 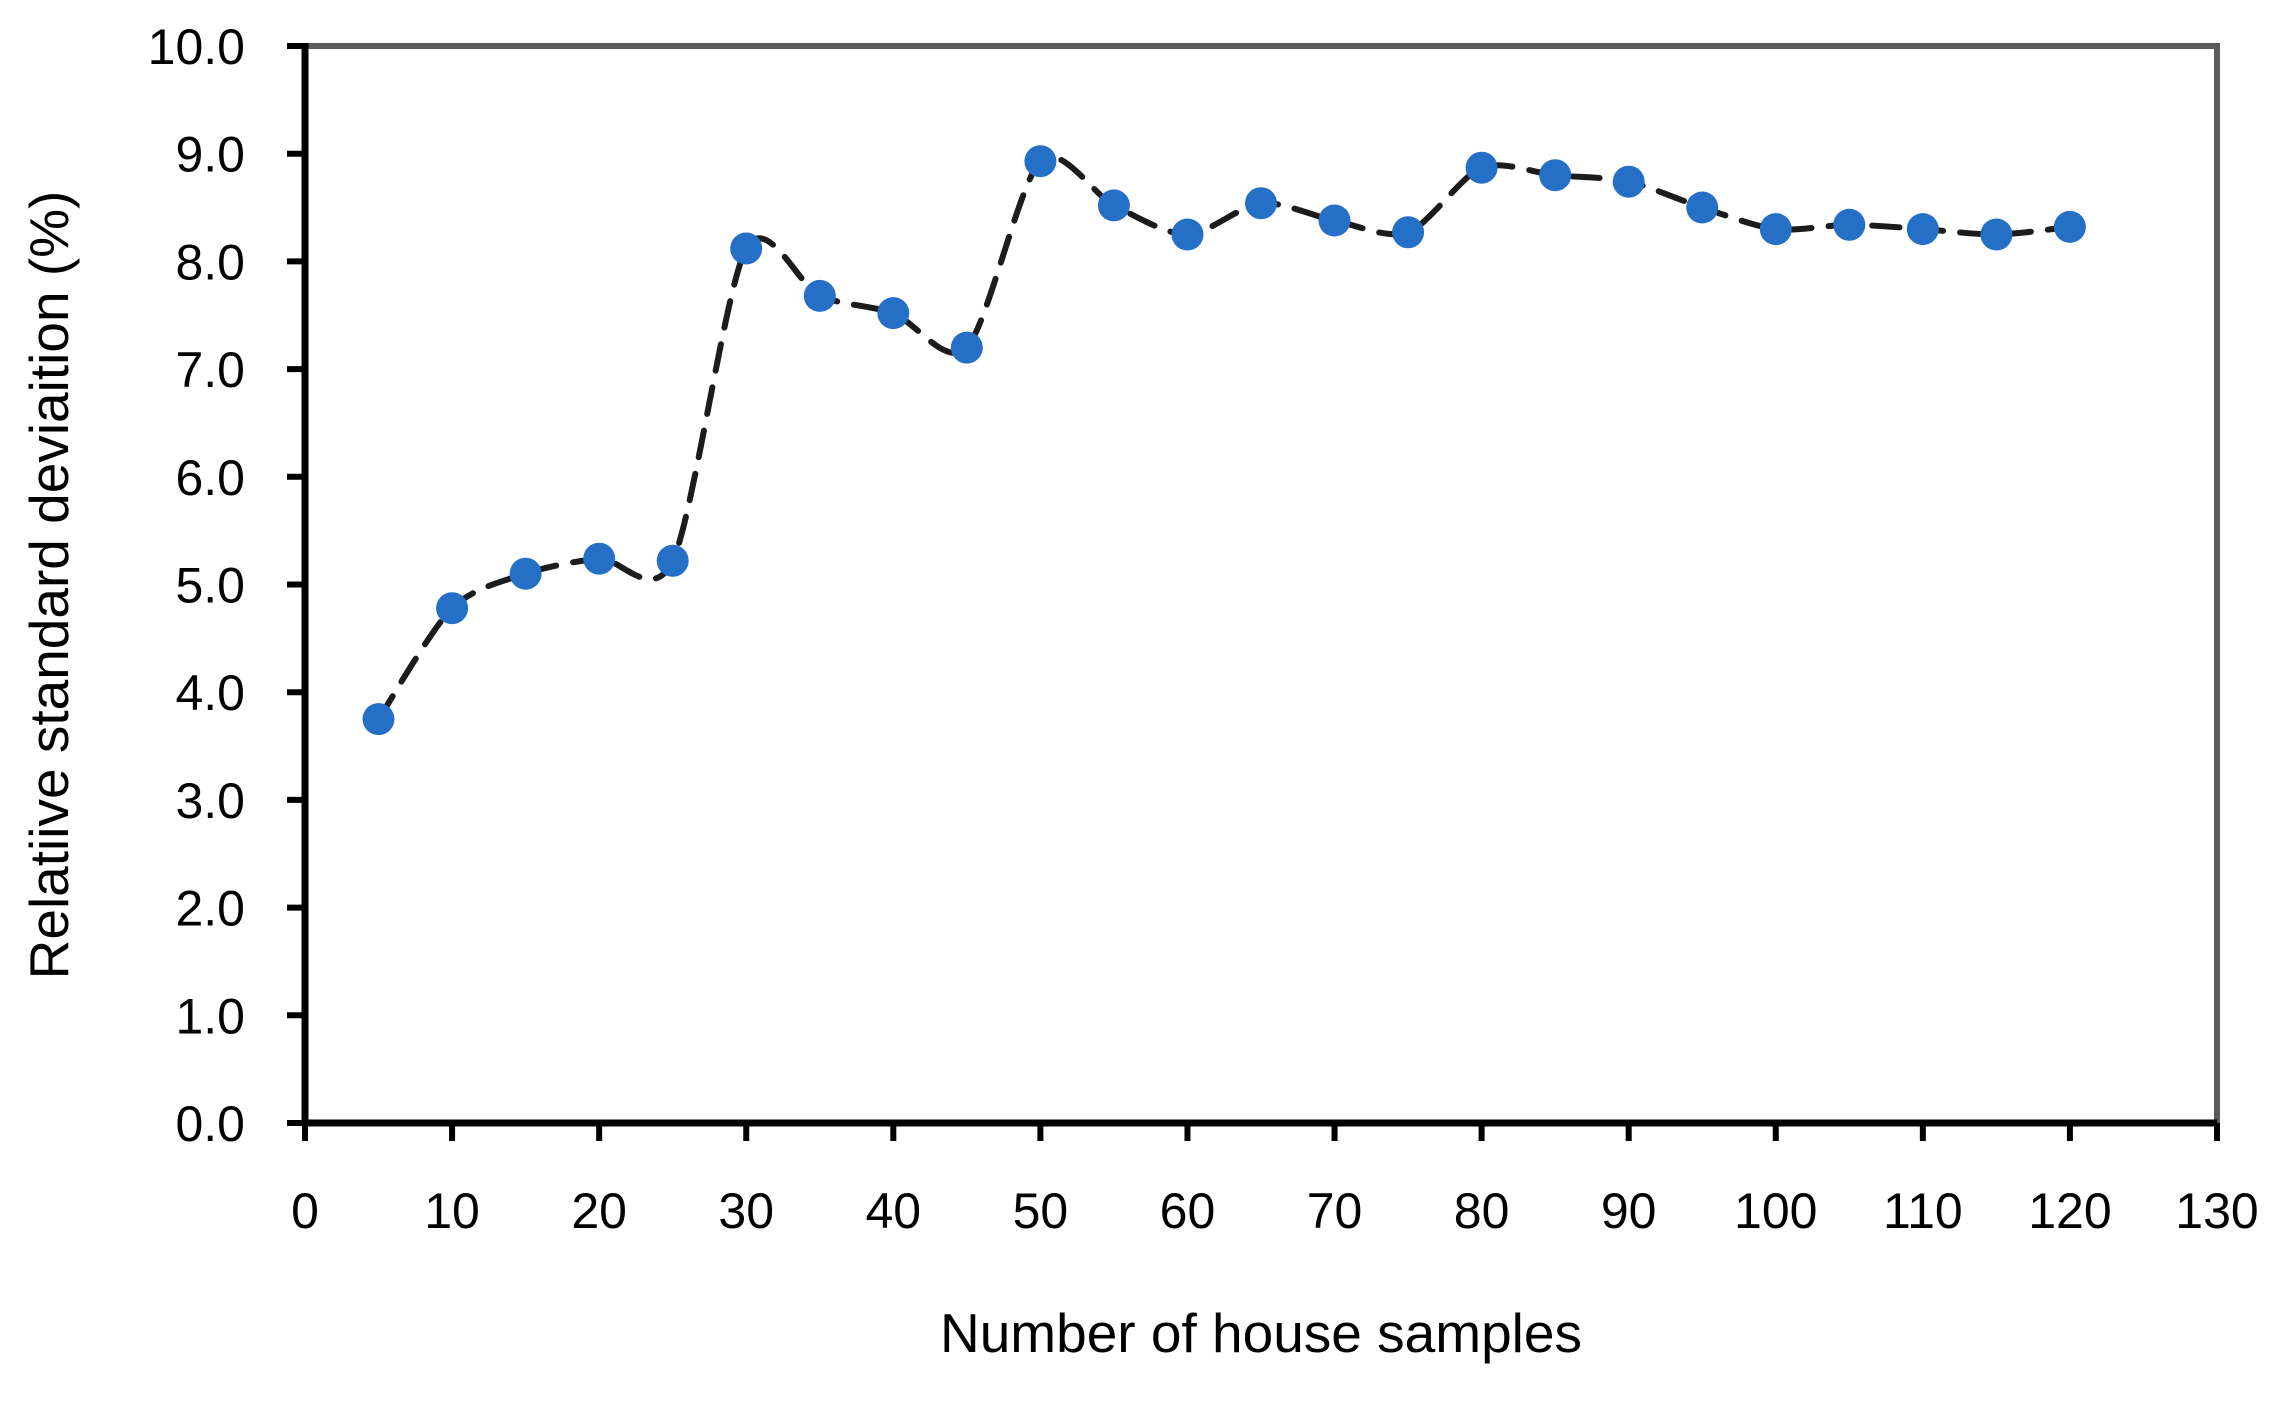 I want to click on x-axis-tick-labels: 0 10 20 30 40 50 60 70 80 90 100 110 120 130, so click(x=1275, y=1211).